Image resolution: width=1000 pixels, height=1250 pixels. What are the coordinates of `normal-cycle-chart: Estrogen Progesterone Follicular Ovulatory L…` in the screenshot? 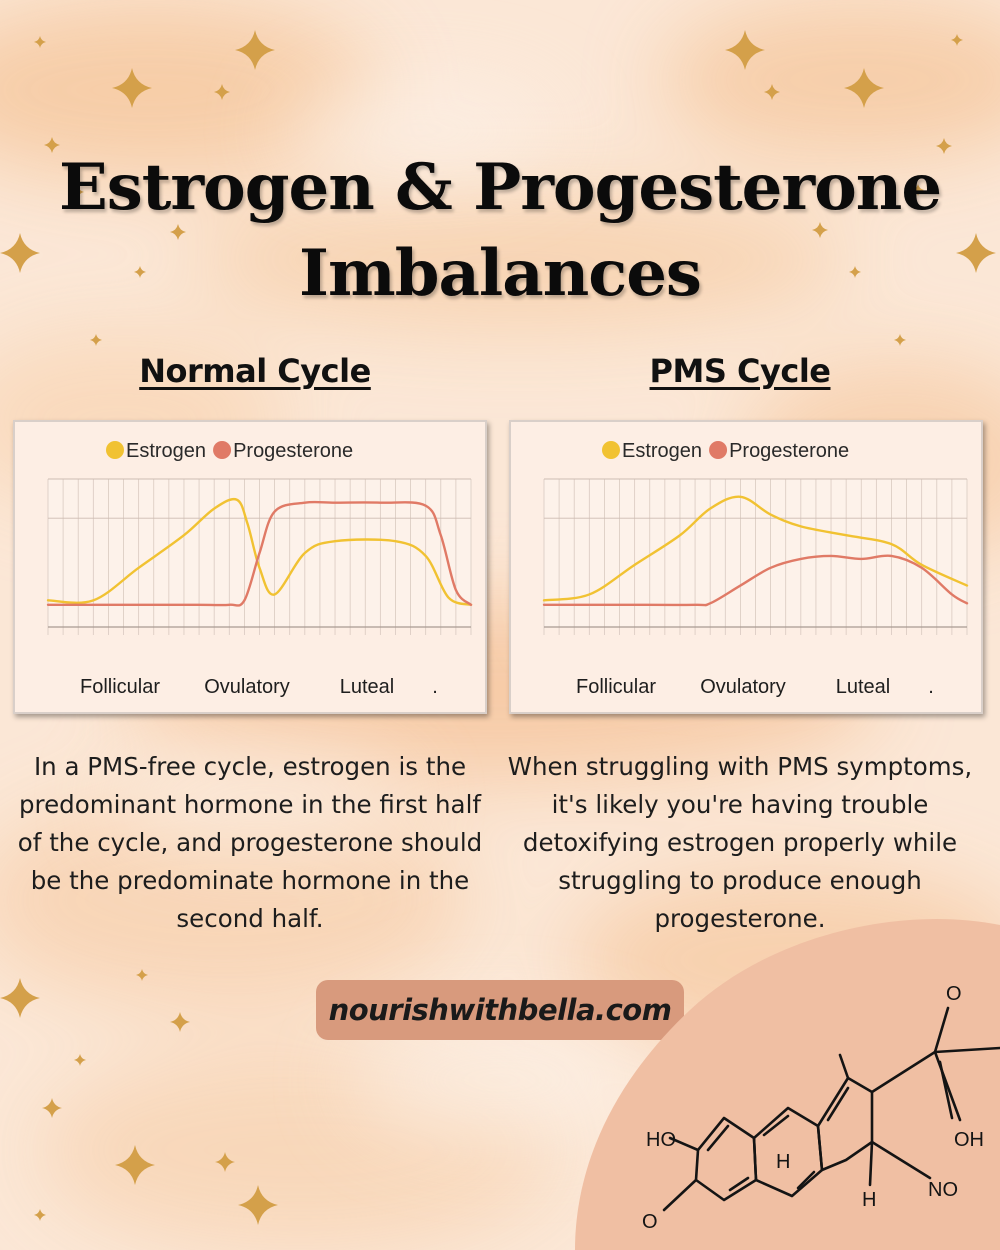 It's located at (259, 569).